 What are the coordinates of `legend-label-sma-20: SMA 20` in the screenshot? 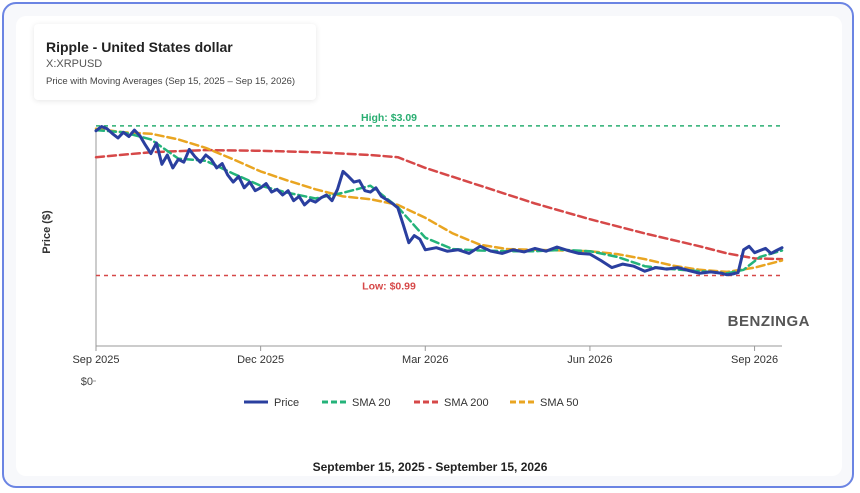 It's located at (371, 403).